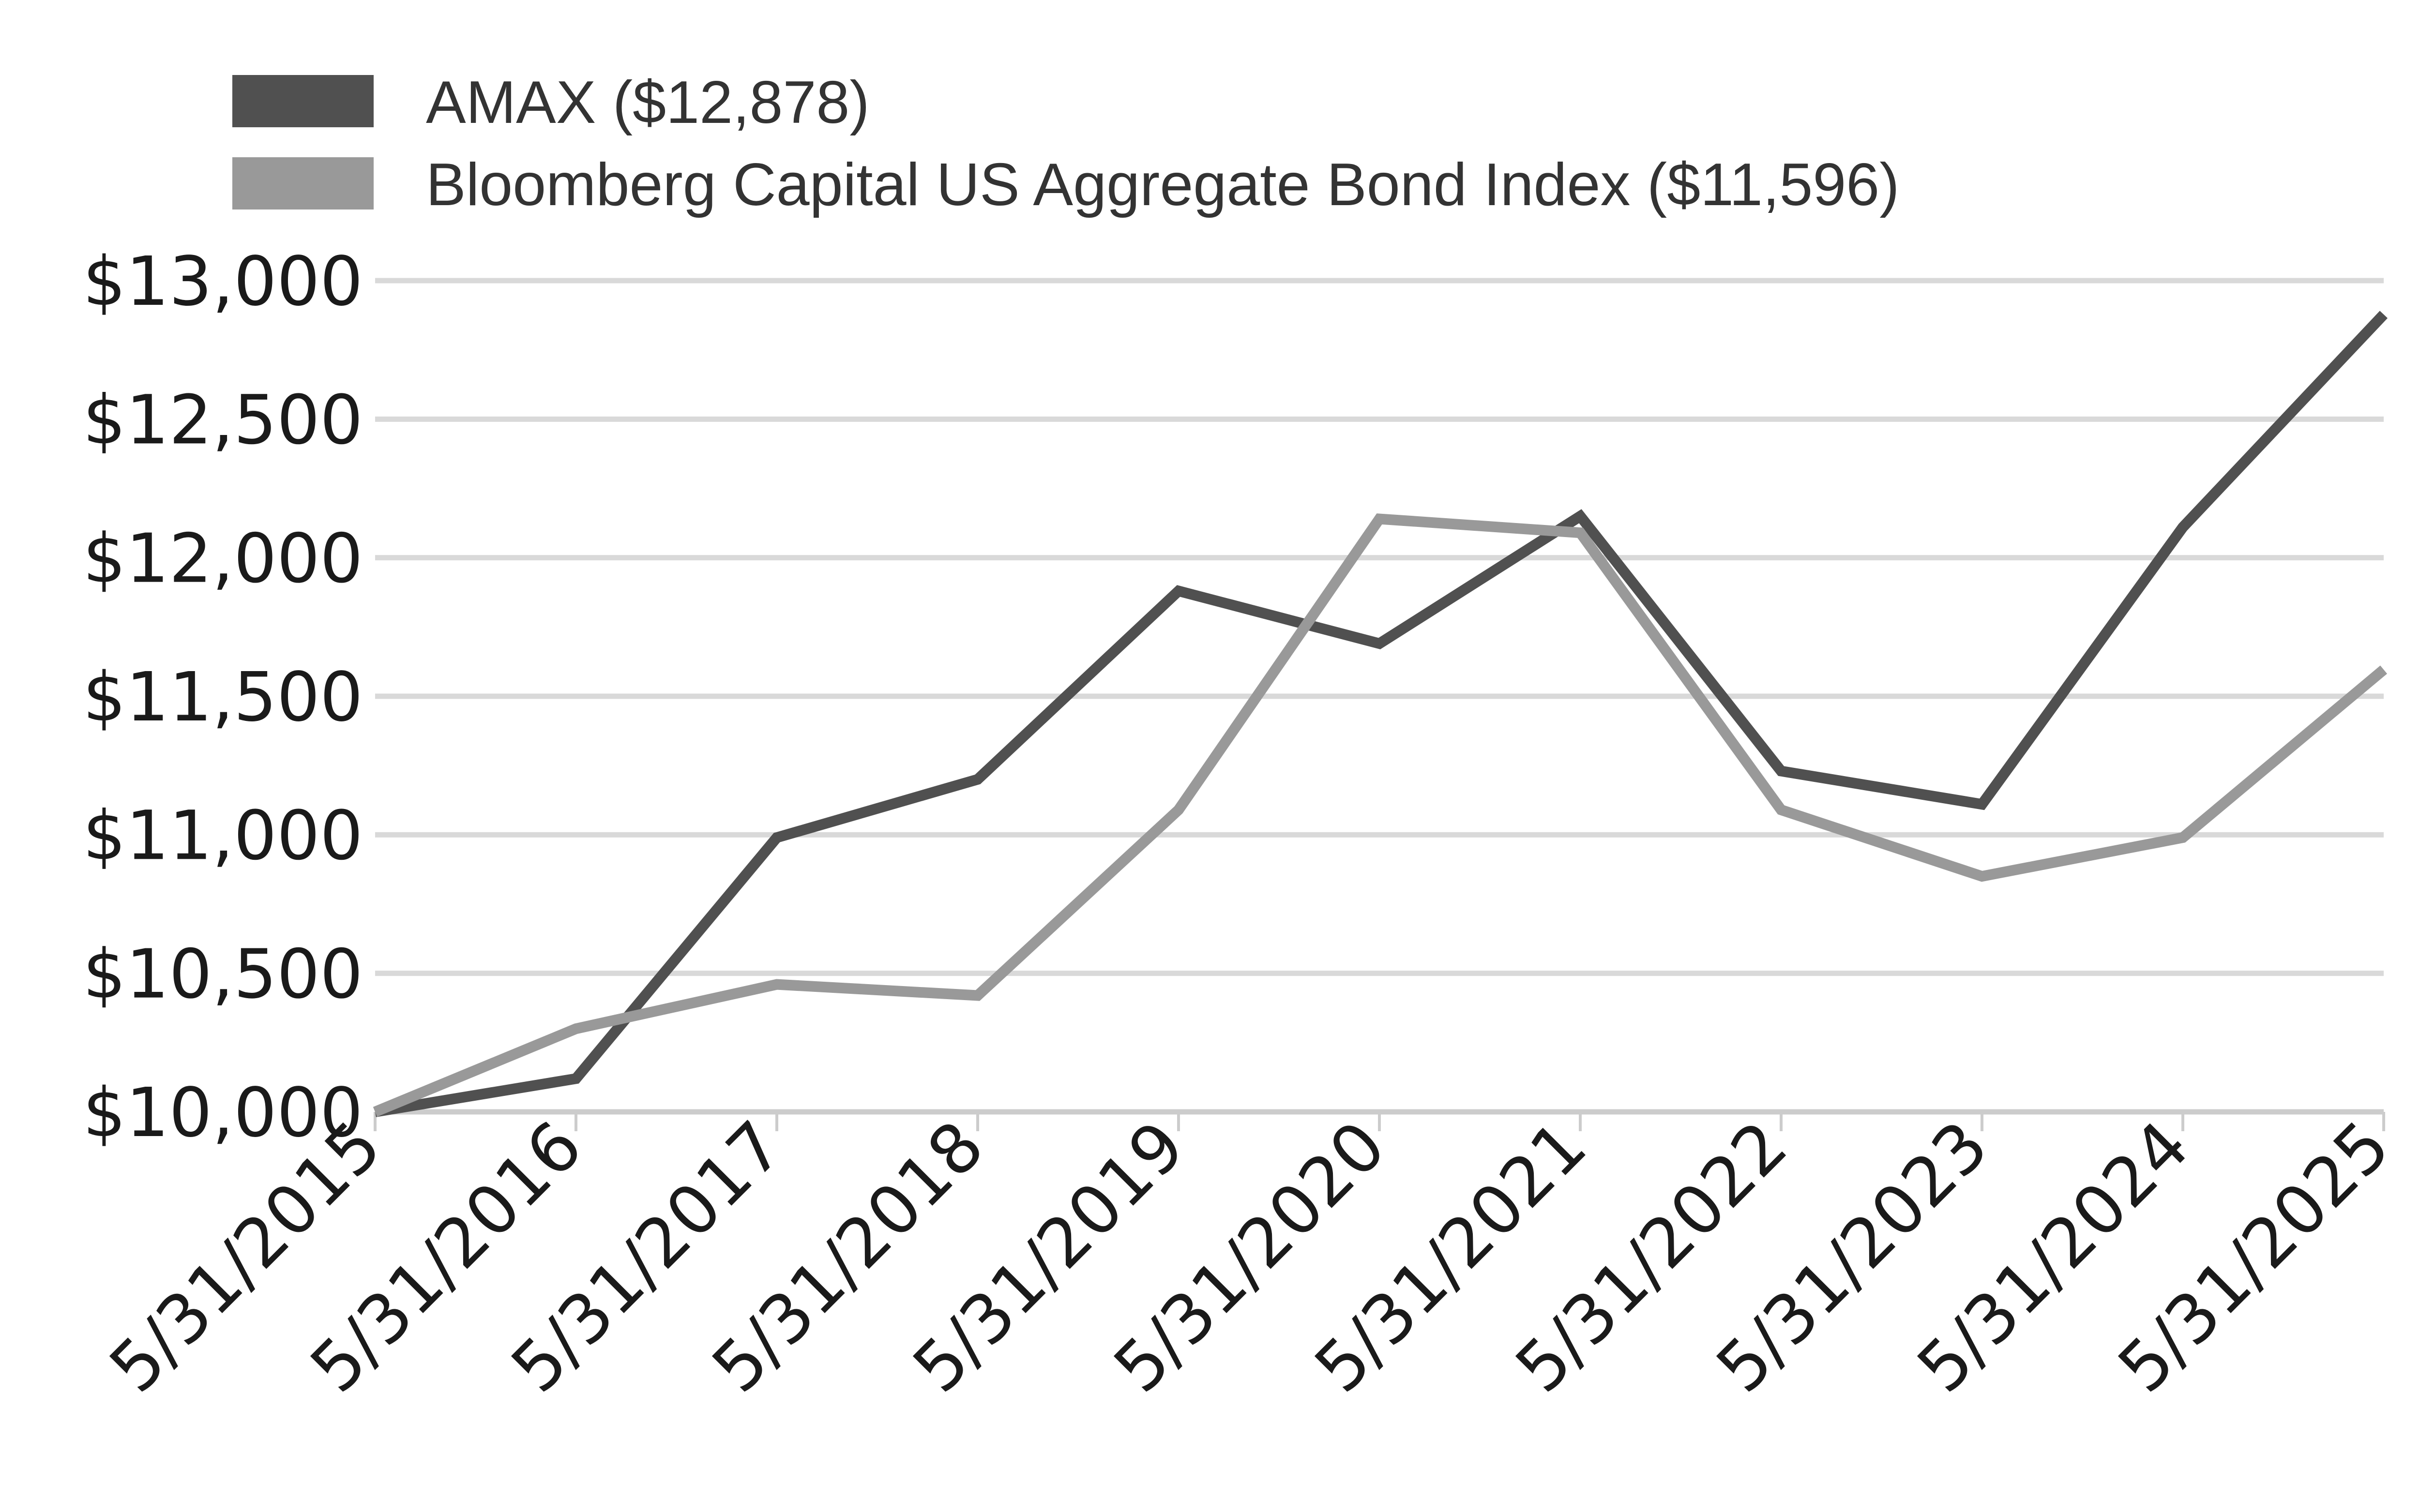 Image resolution: width=2420 pixels, height=1512 pixels. I want to click on y-tick-label: $11,500, so click(223, 697).